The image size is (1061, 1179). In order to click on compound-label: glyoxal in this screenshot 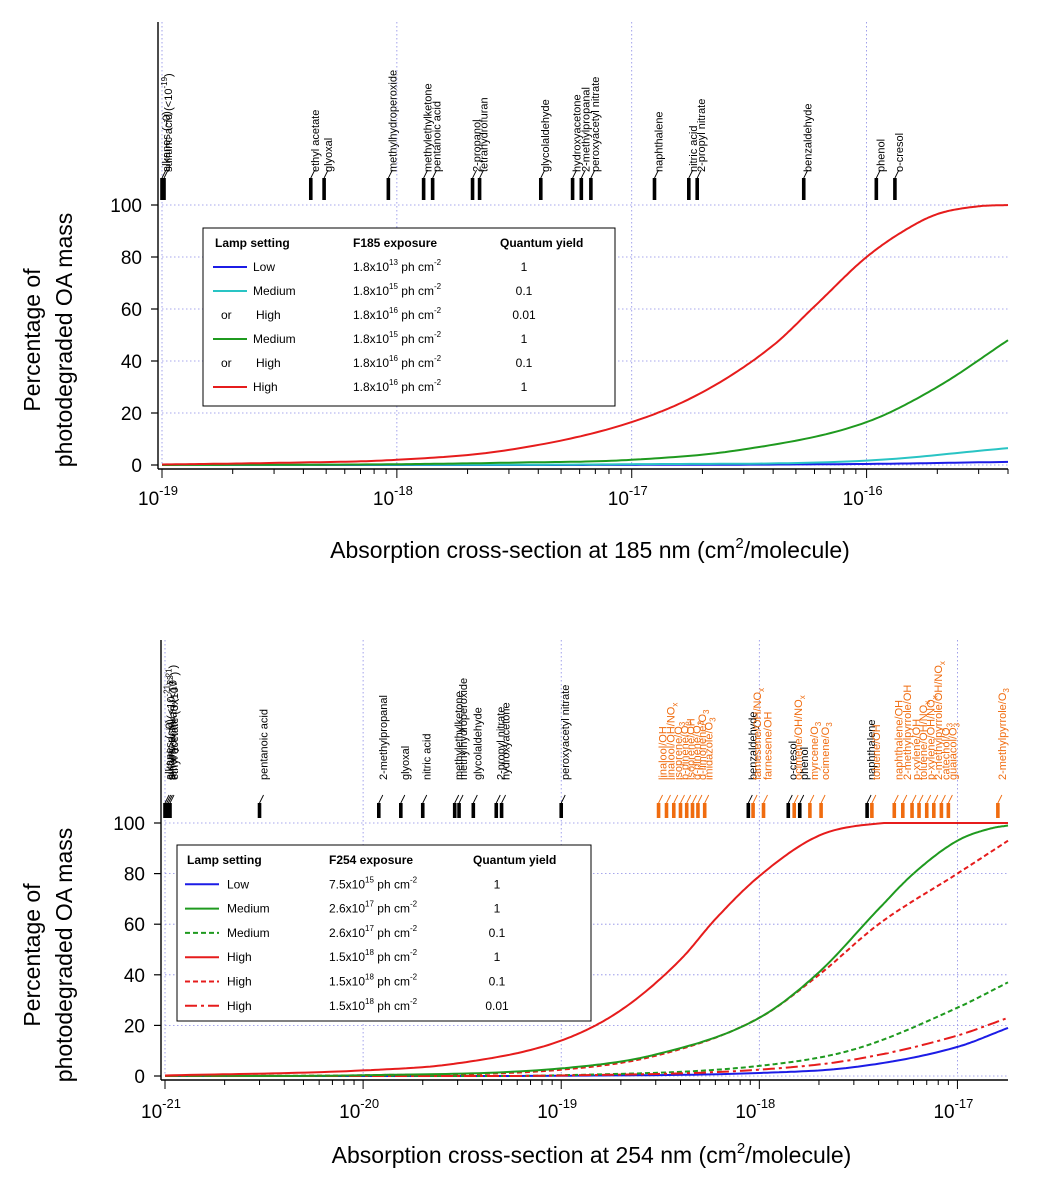, I will do `click(406, 763)`.